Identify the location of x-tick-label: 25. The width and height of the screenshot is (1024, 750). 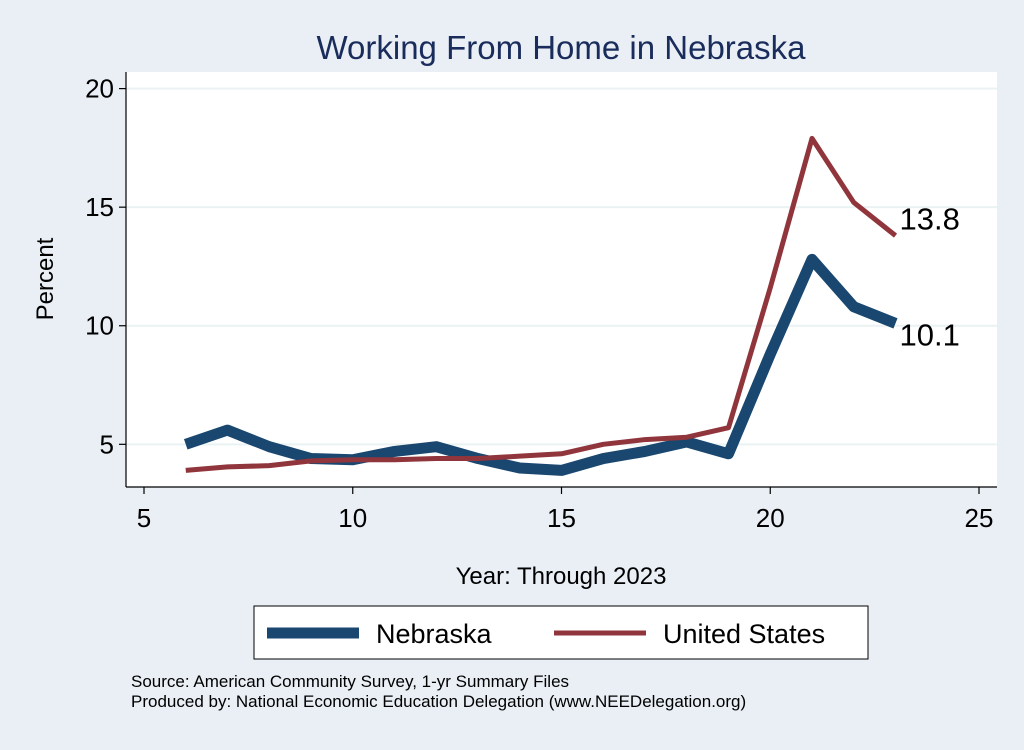
(979, 518).